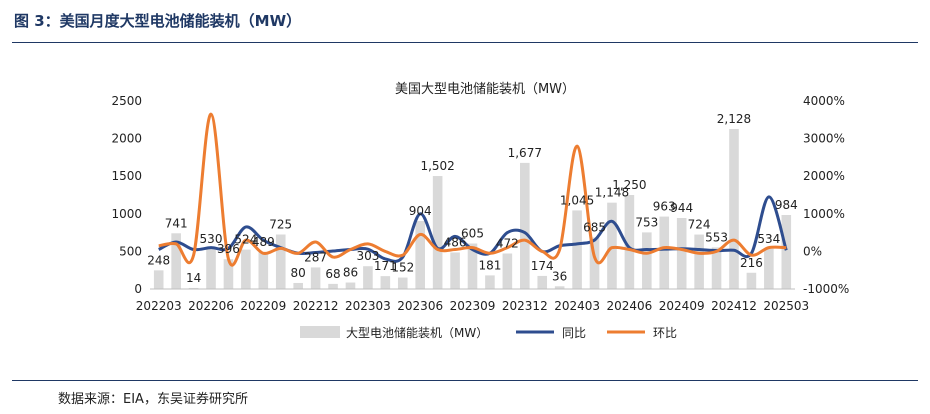 Image resolution: width=930 pixels, height=414 pixels. What do you see at coordinates (316, 306) in the screenshot?
I see `x-axis-tick-label: 202212` at bounding box center [316, 306].